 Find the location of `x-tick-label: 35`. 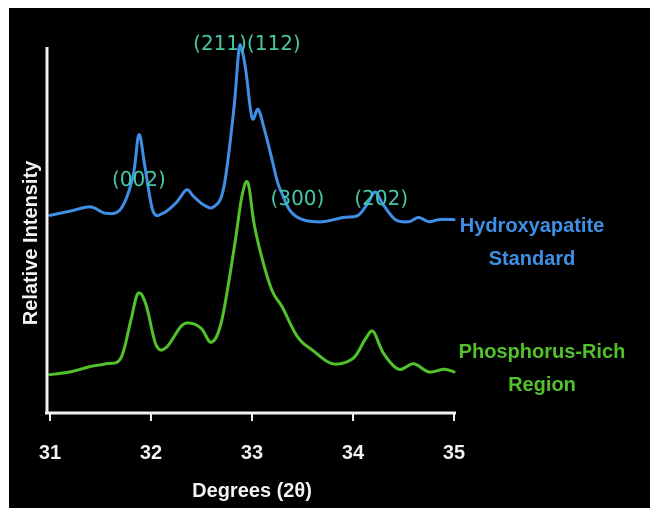

x-tick-label: 35 is located at coordinates (454, 453).